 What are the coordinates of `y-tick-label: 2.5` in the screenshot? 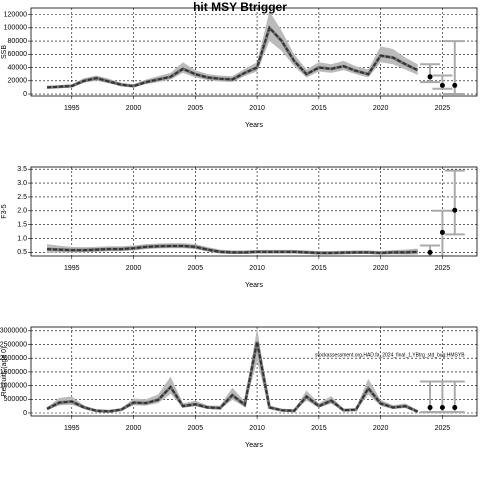 It's located at (22, 197).